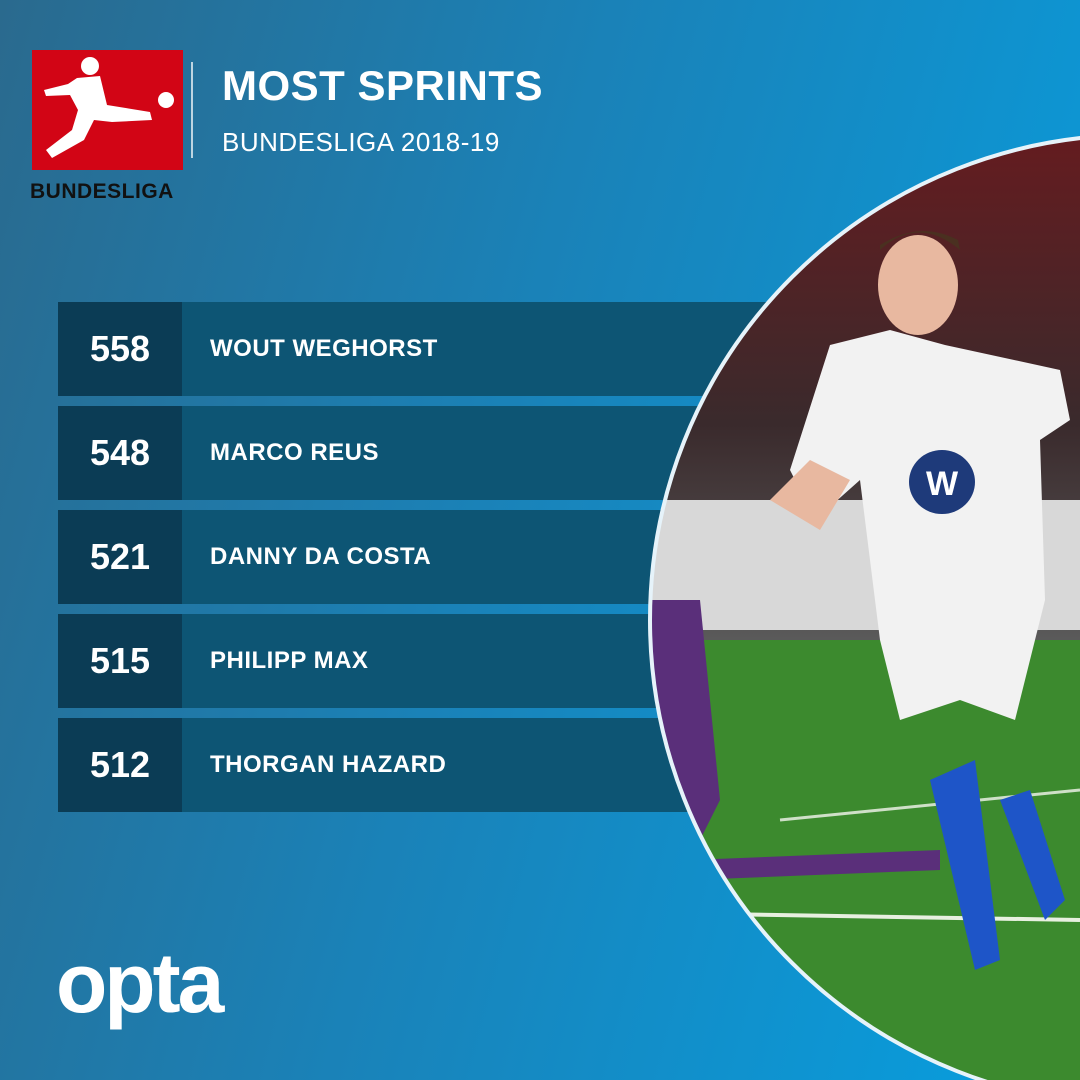 The width and height of the screenshot is (1080, 1080). I want to click on header-divider, so click(192, 110).